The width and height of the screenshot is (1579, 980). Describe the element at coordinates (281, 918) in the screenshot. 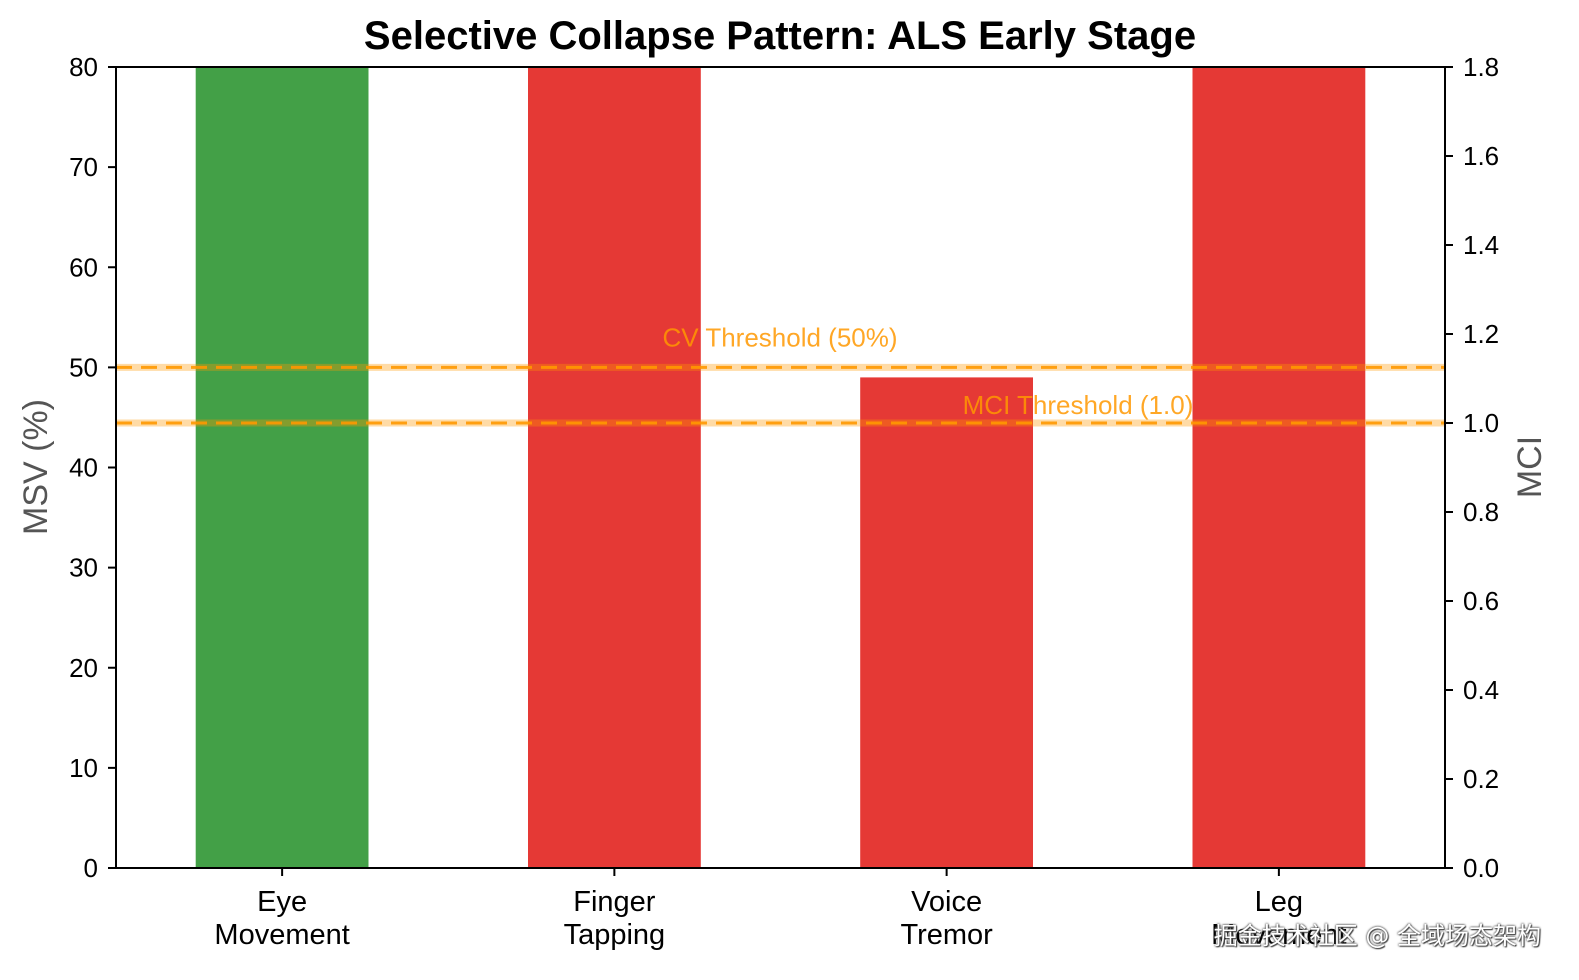

I see `x-tick-label-1: Eye Movement` at that location.